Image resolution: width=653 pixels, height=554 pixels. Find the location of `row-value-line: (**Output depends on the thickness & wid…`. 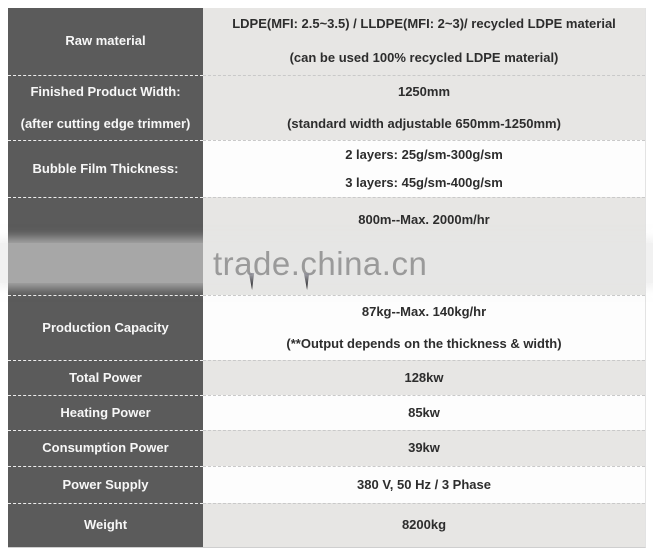

row-value-line: (**Output depends on the thickness & wid… is located at coordinates (424, 343).